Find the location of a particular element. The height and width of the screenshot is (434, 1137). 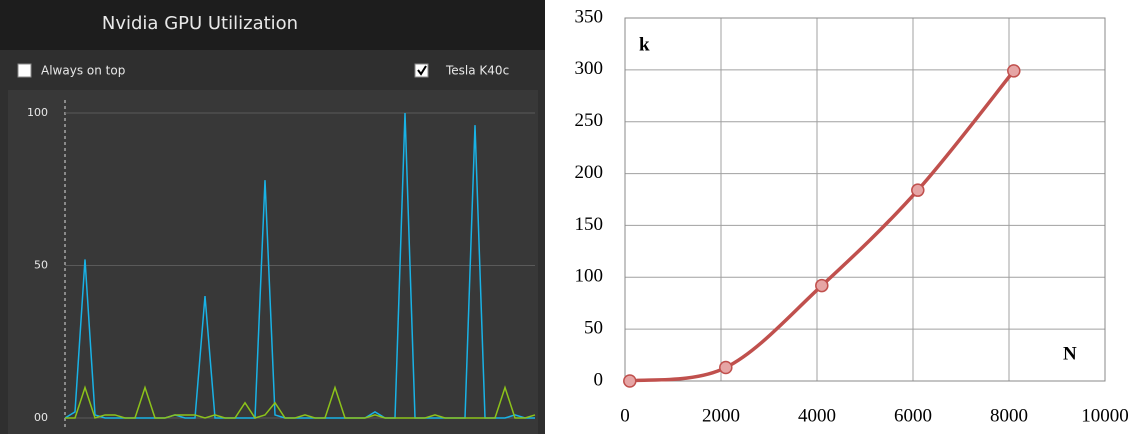

series-line is located at coordinates (300, 402).